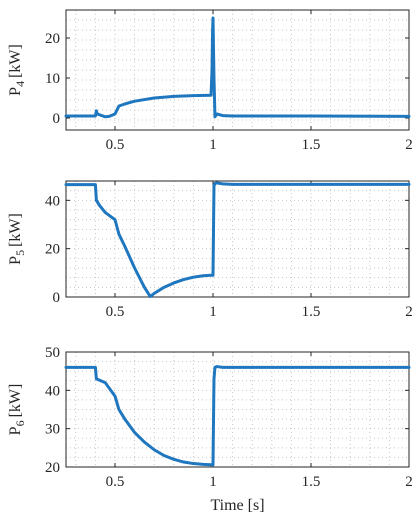  I want to click on y-tick-label: 50, so click(52, 353).